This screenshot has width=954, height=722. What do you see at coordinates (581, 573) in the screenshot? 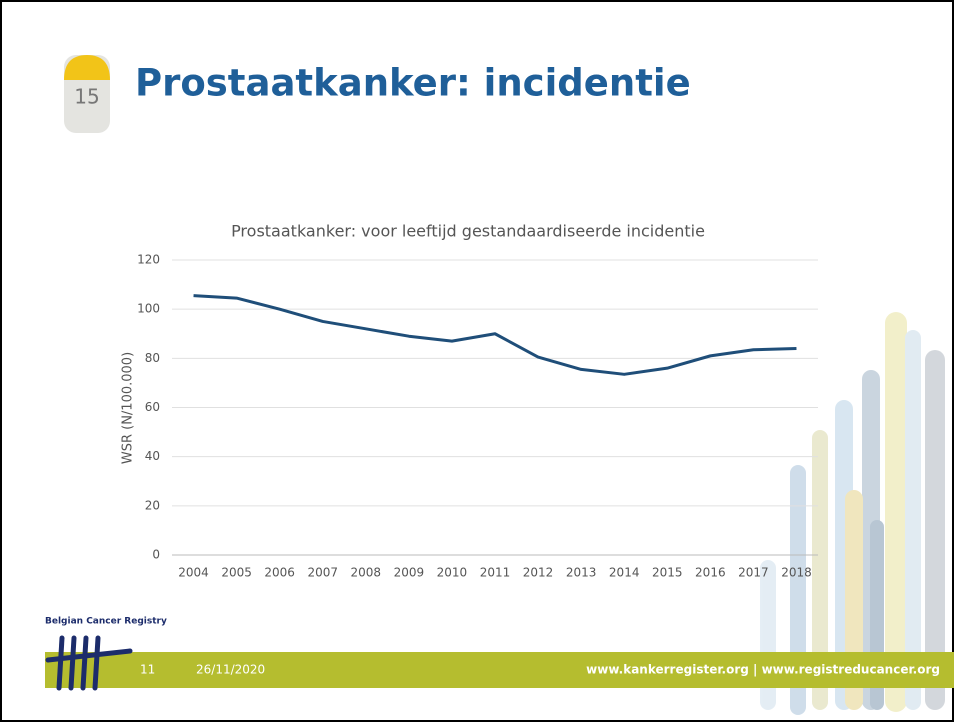
I see `x-tick-label: 2013` at bounding box center [581, 573].